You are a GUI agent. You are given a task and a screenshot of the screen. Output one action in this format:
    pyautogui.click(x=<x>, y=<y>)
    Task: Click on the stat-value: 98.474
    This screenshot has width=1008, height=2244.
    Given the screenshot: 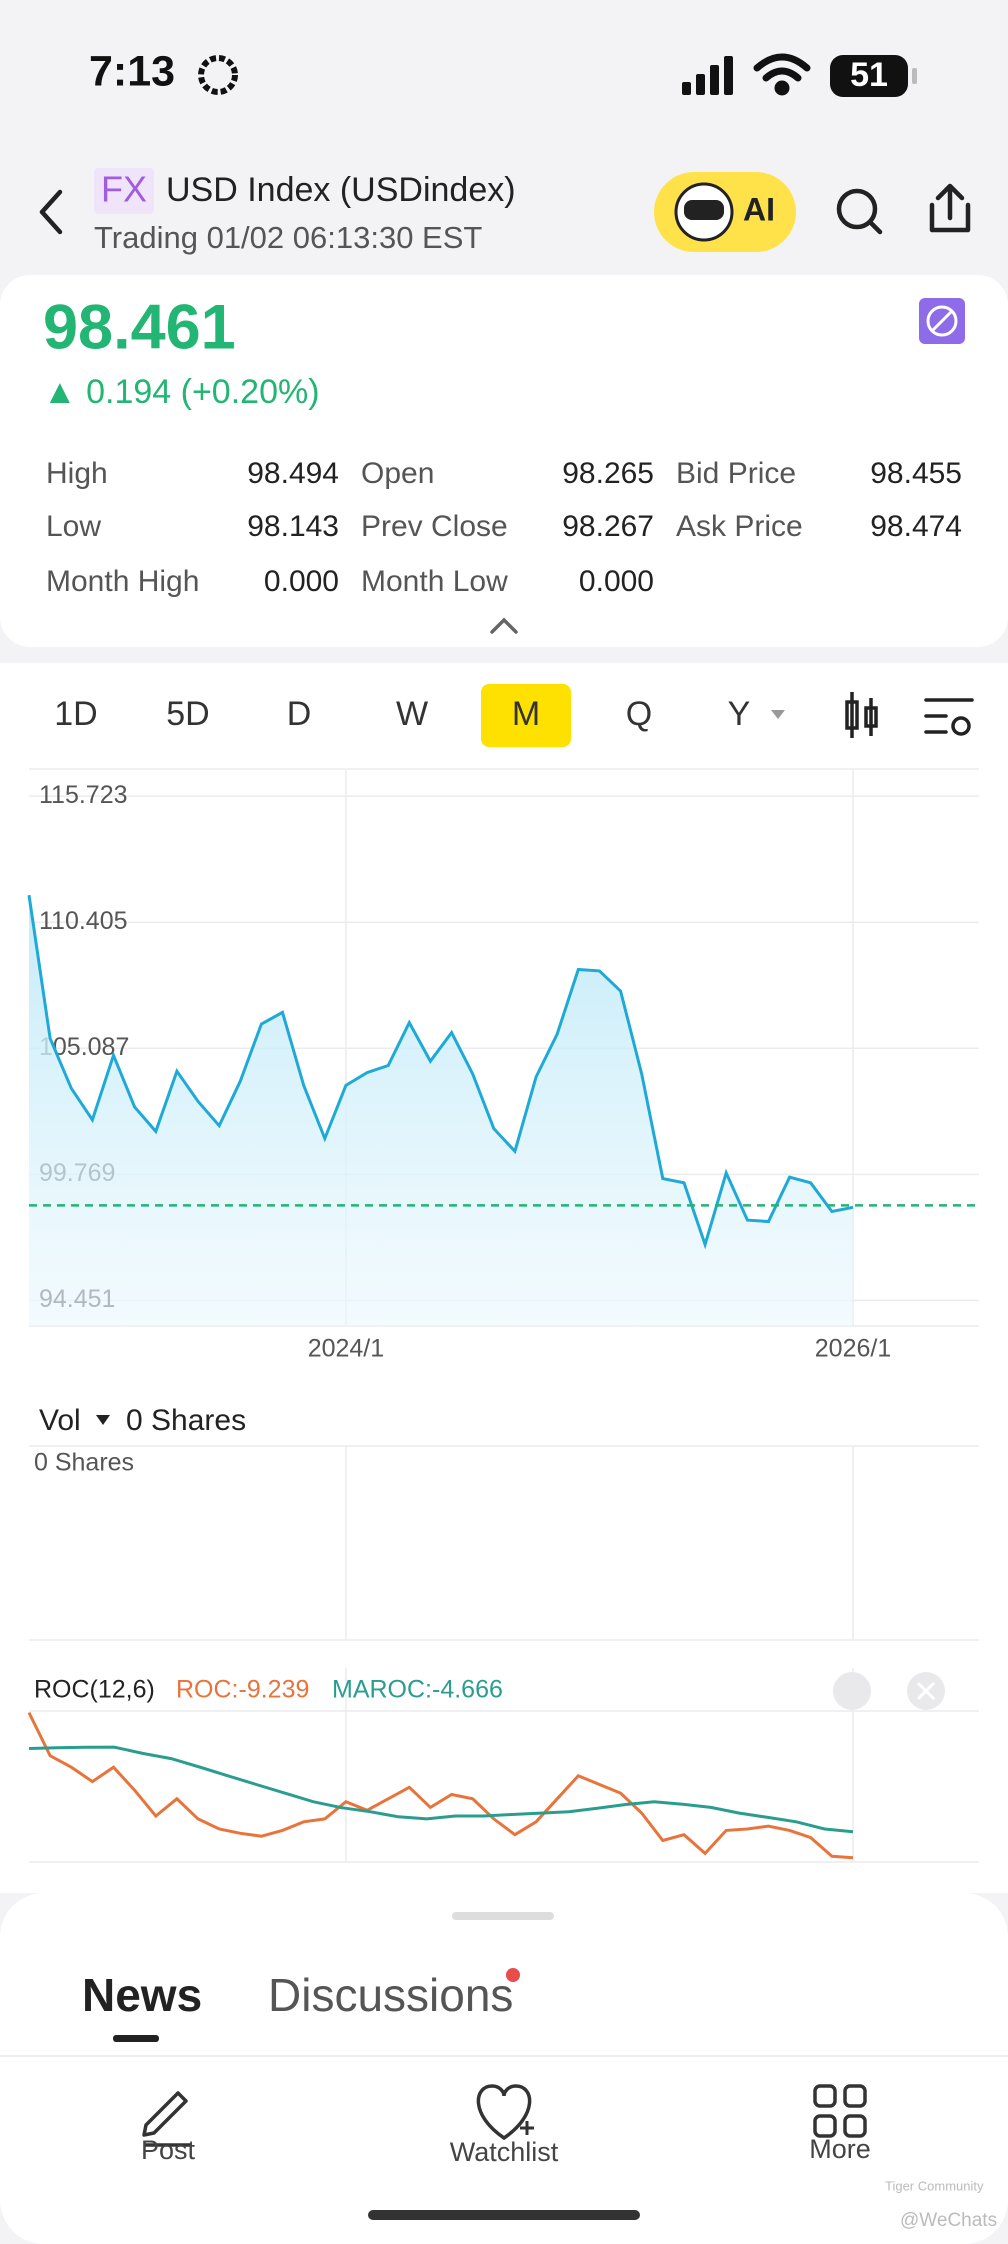 What is the action you would take?
    pyautogui.click(x=916, y=526)
    